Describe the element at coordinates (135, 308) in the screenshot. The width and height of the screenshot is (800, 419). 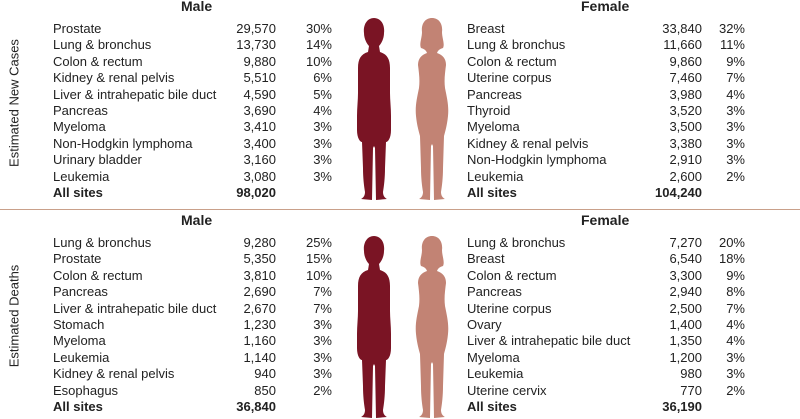
I see `cancer-site-label: Liver & intrahepatic bile duct` at that location.